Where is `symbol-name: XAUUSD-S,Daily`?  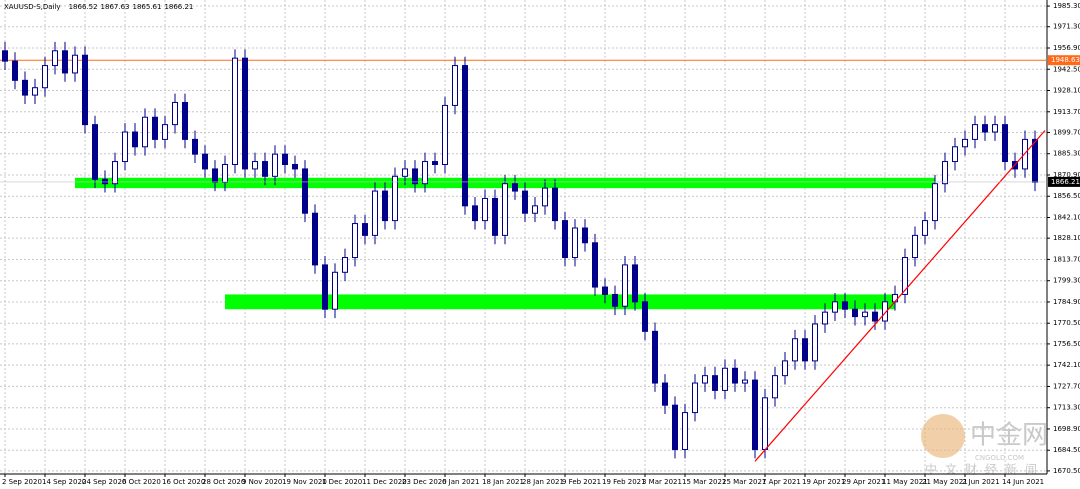
symbol-name: XAUUSD-S,Daily is located at coordinates (32, 7).